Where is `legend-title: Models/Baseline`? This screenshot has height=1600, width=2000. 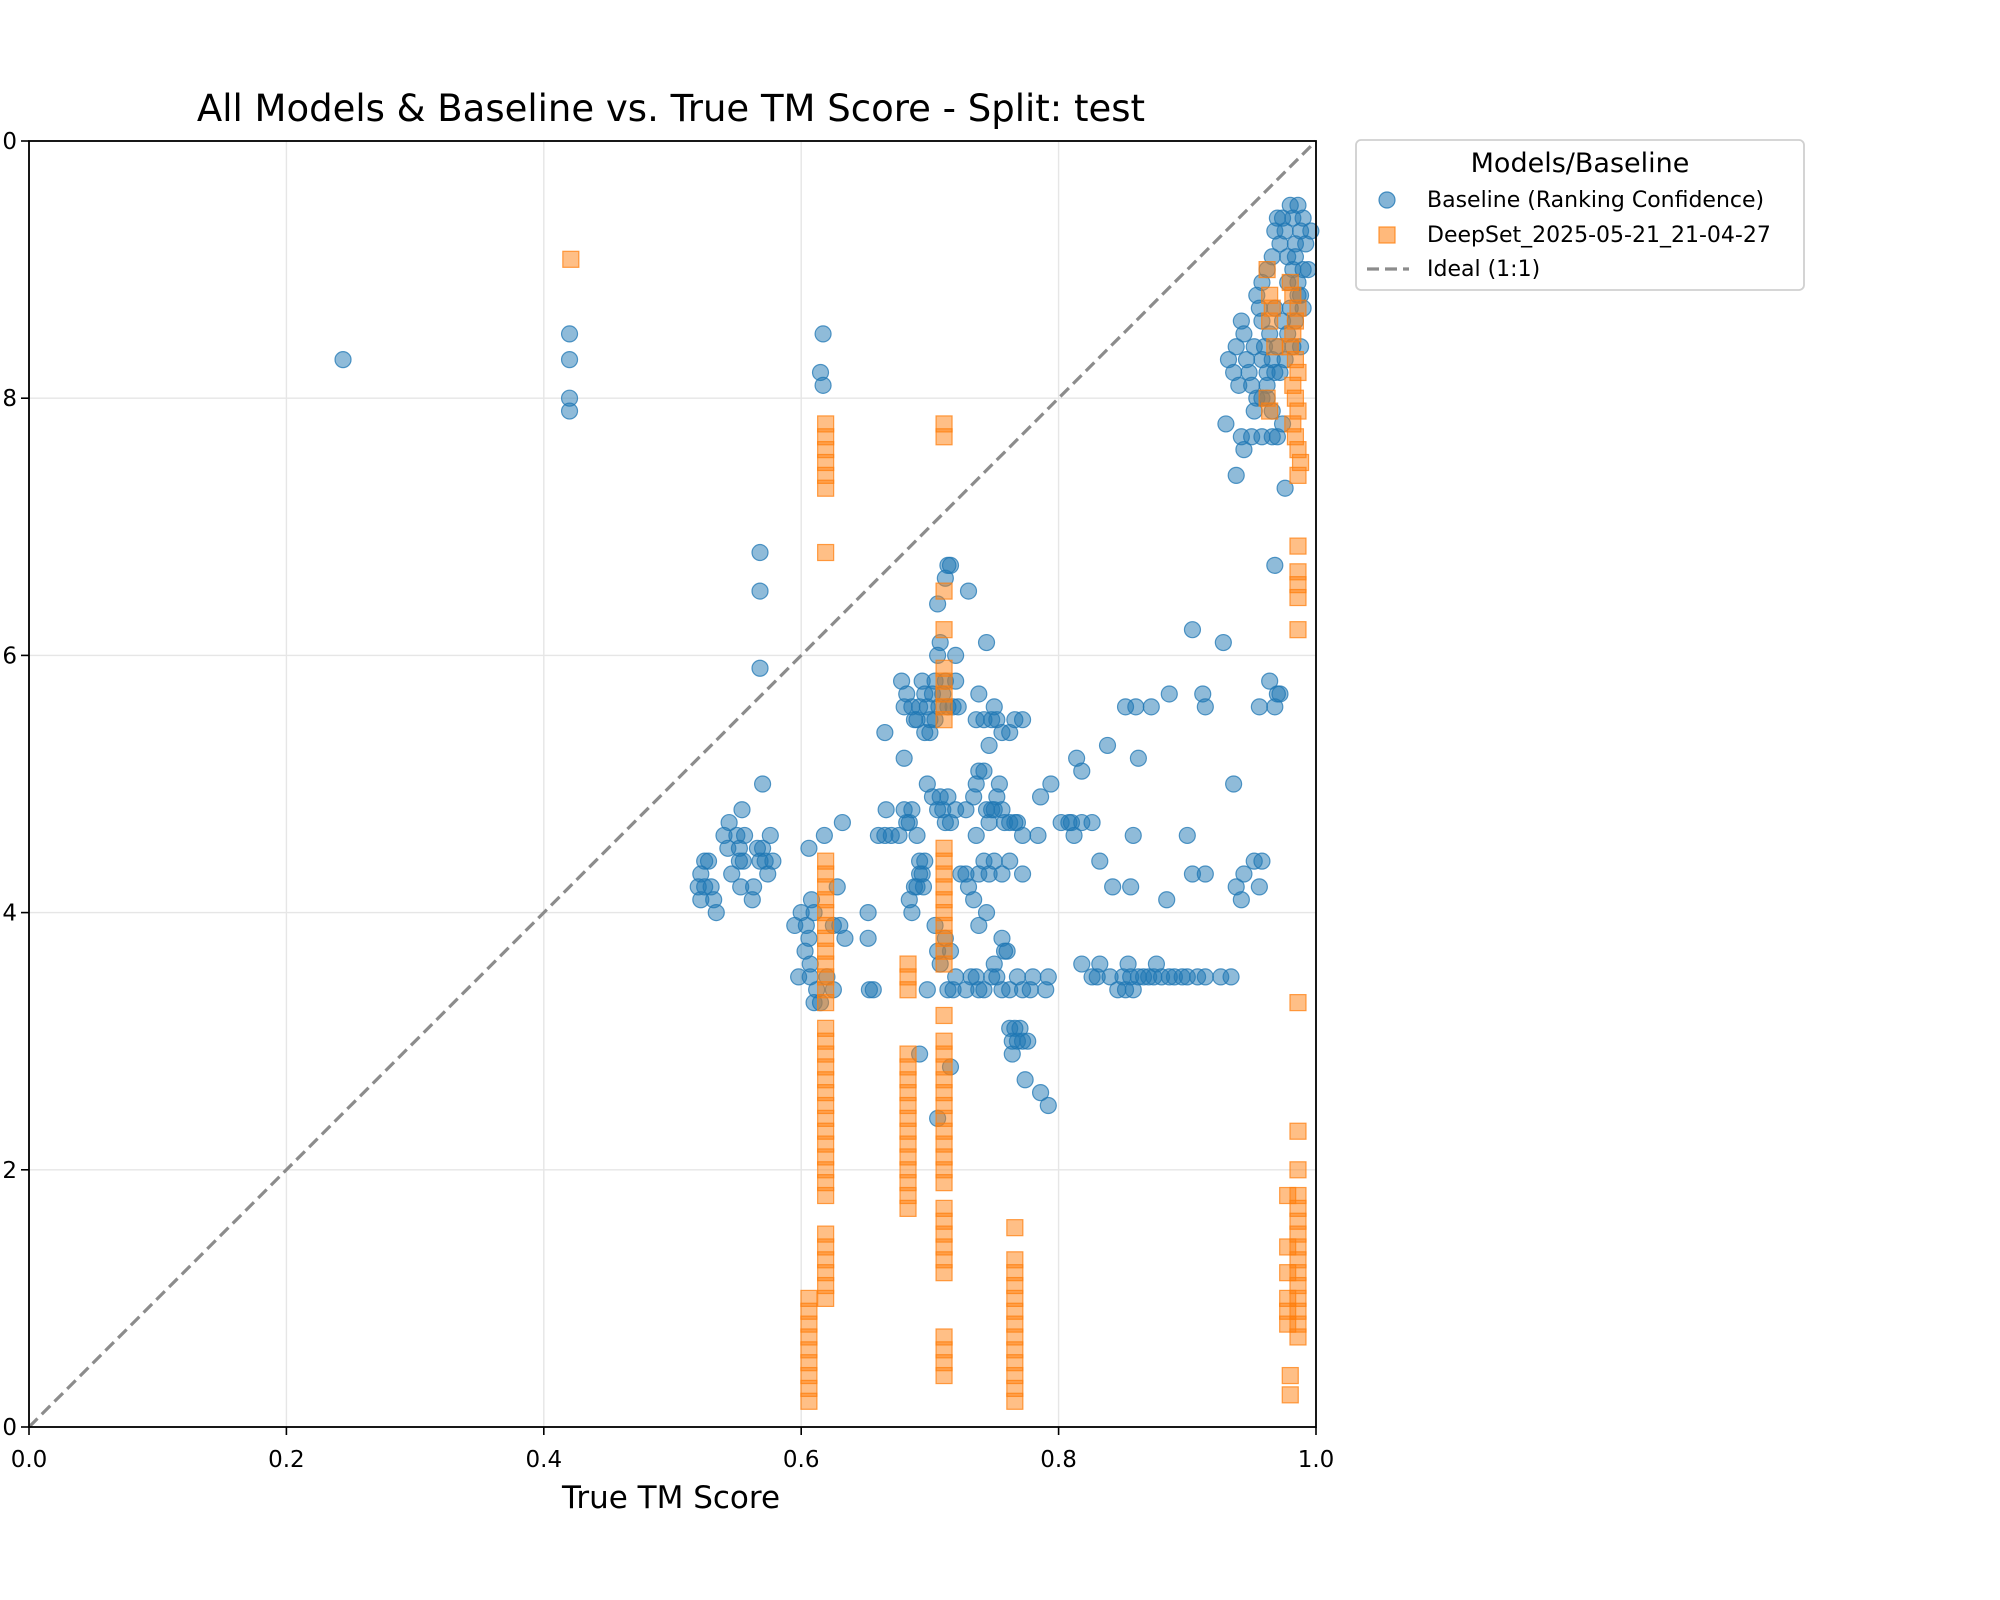 legend-title: Models/Baseline is located at coordinates (1580, 163).